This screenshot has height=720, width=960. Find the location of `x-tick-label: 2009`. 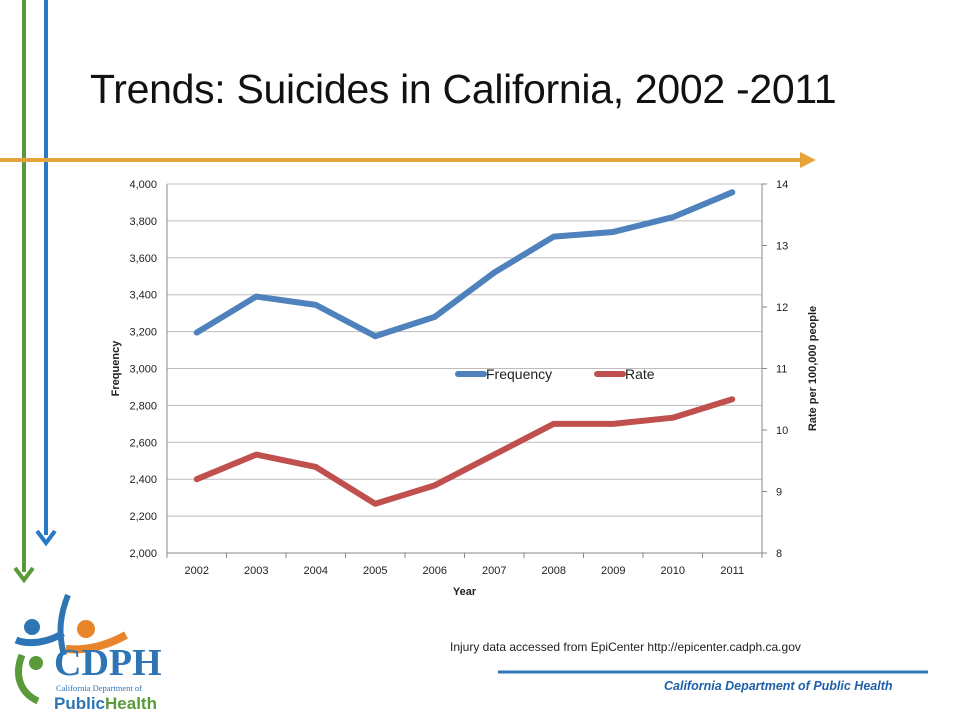

x-tick-label: 2009 is located at coordinates (613, 571).